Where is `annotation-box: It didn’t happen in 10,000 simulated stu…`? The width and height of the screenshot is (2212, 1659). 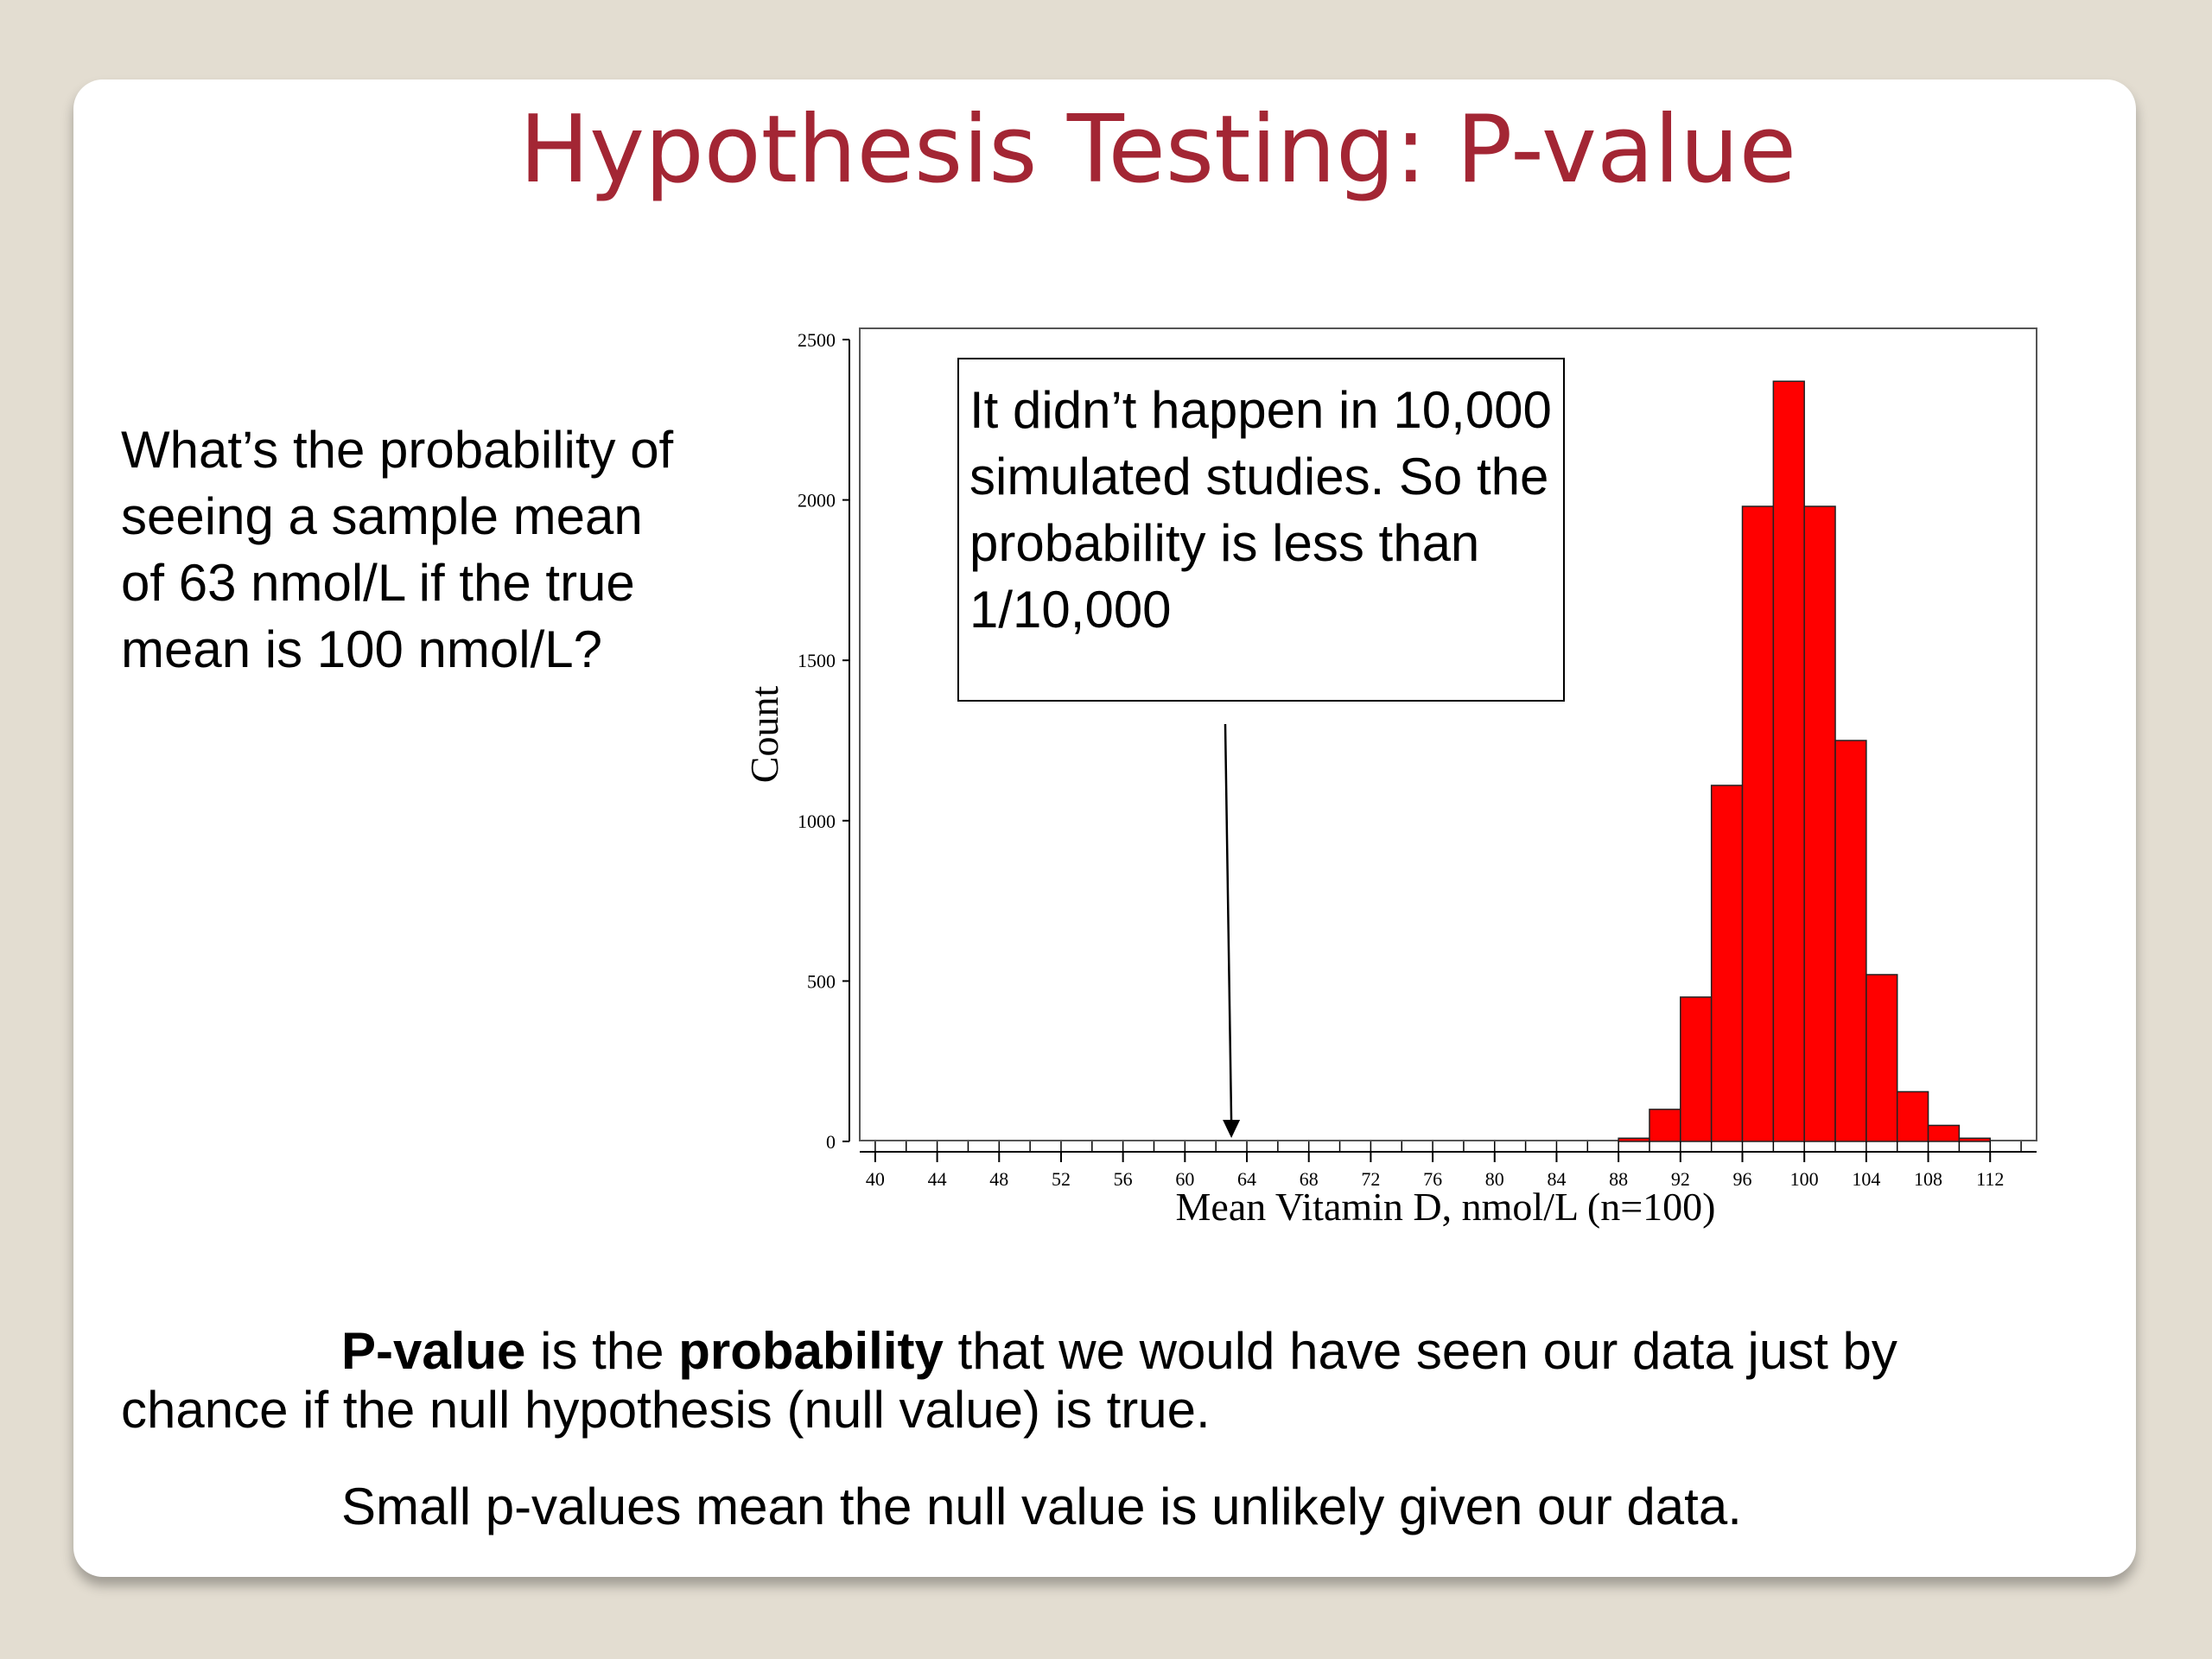
annotation-box: It didn’t happen in 10,000 simulated stu… is located at coordinates (1261, 530).